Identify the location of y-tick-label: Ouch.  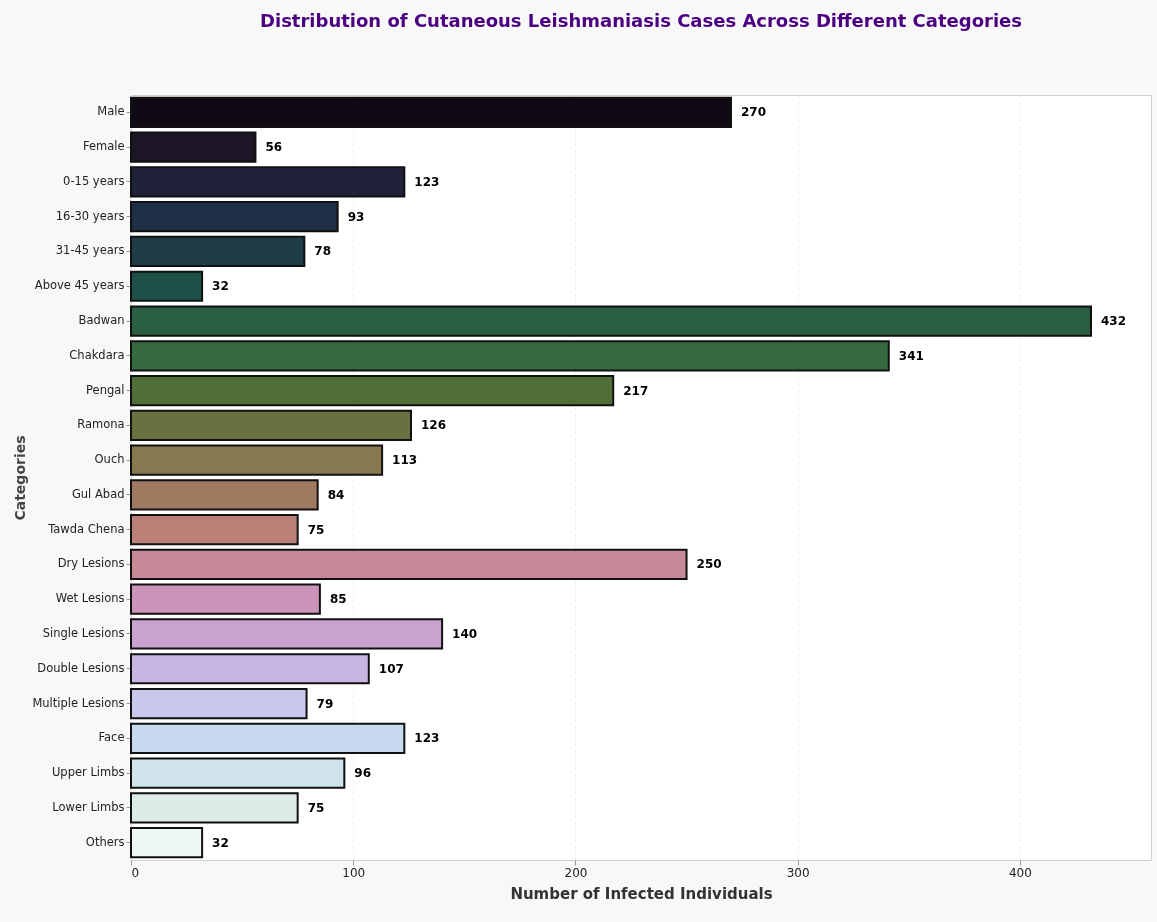
(109, 459).